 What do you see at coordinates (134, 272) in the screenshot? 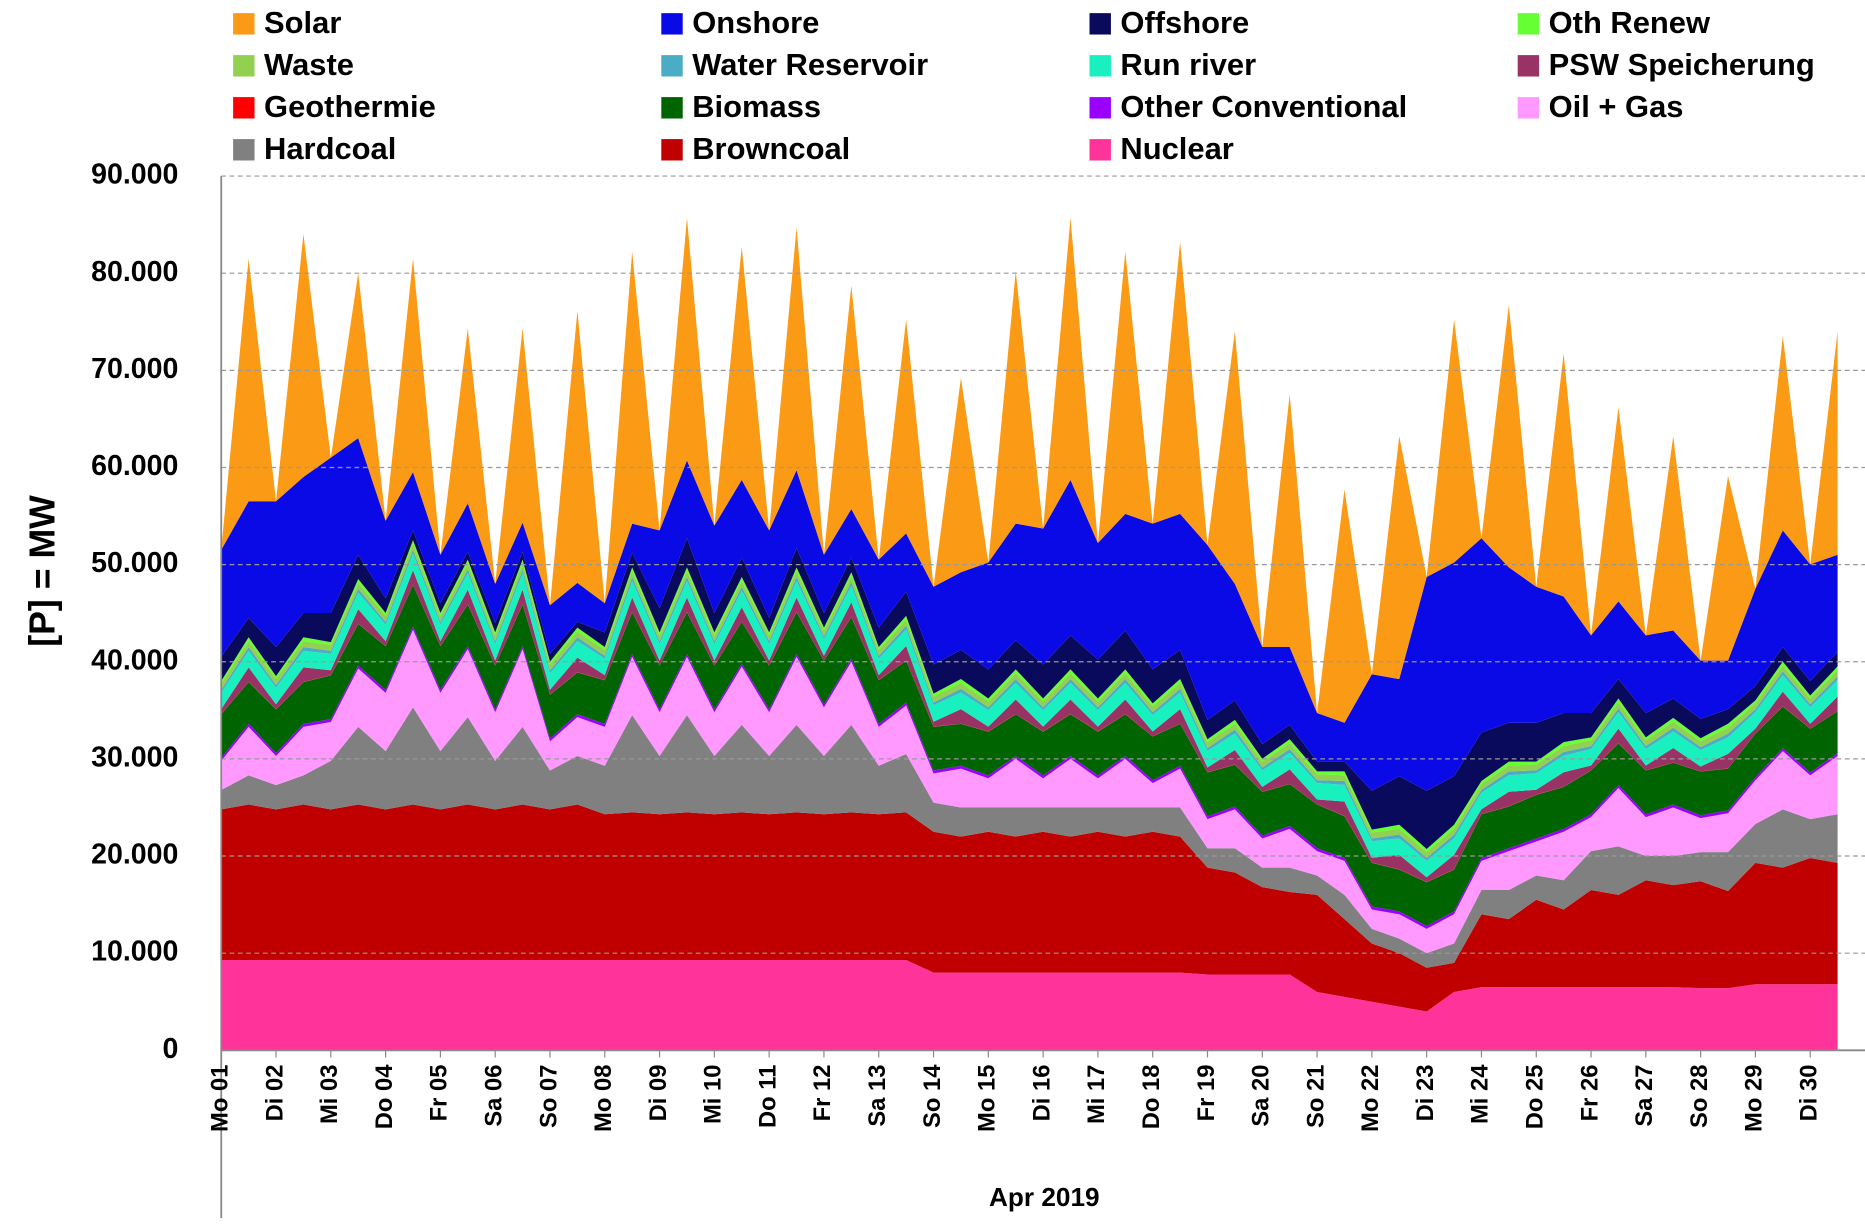
I see `y-tick-label: 80.000` at bounding box center [134, 272].